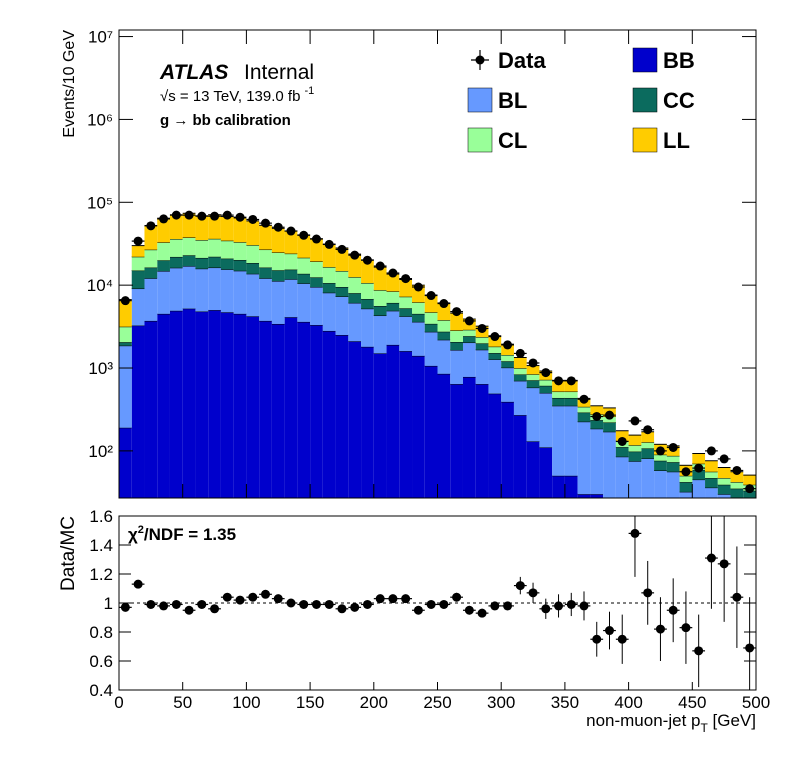 The image size is (796, 772). Describe the element at coordinates (190, 534) in the screenshot. I see `chi2-text: /NDF = 1.35` at that location.